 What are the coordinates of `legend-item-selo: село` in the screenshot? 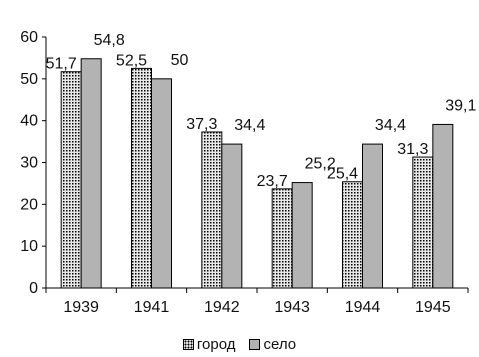 It's located at (272, 344).